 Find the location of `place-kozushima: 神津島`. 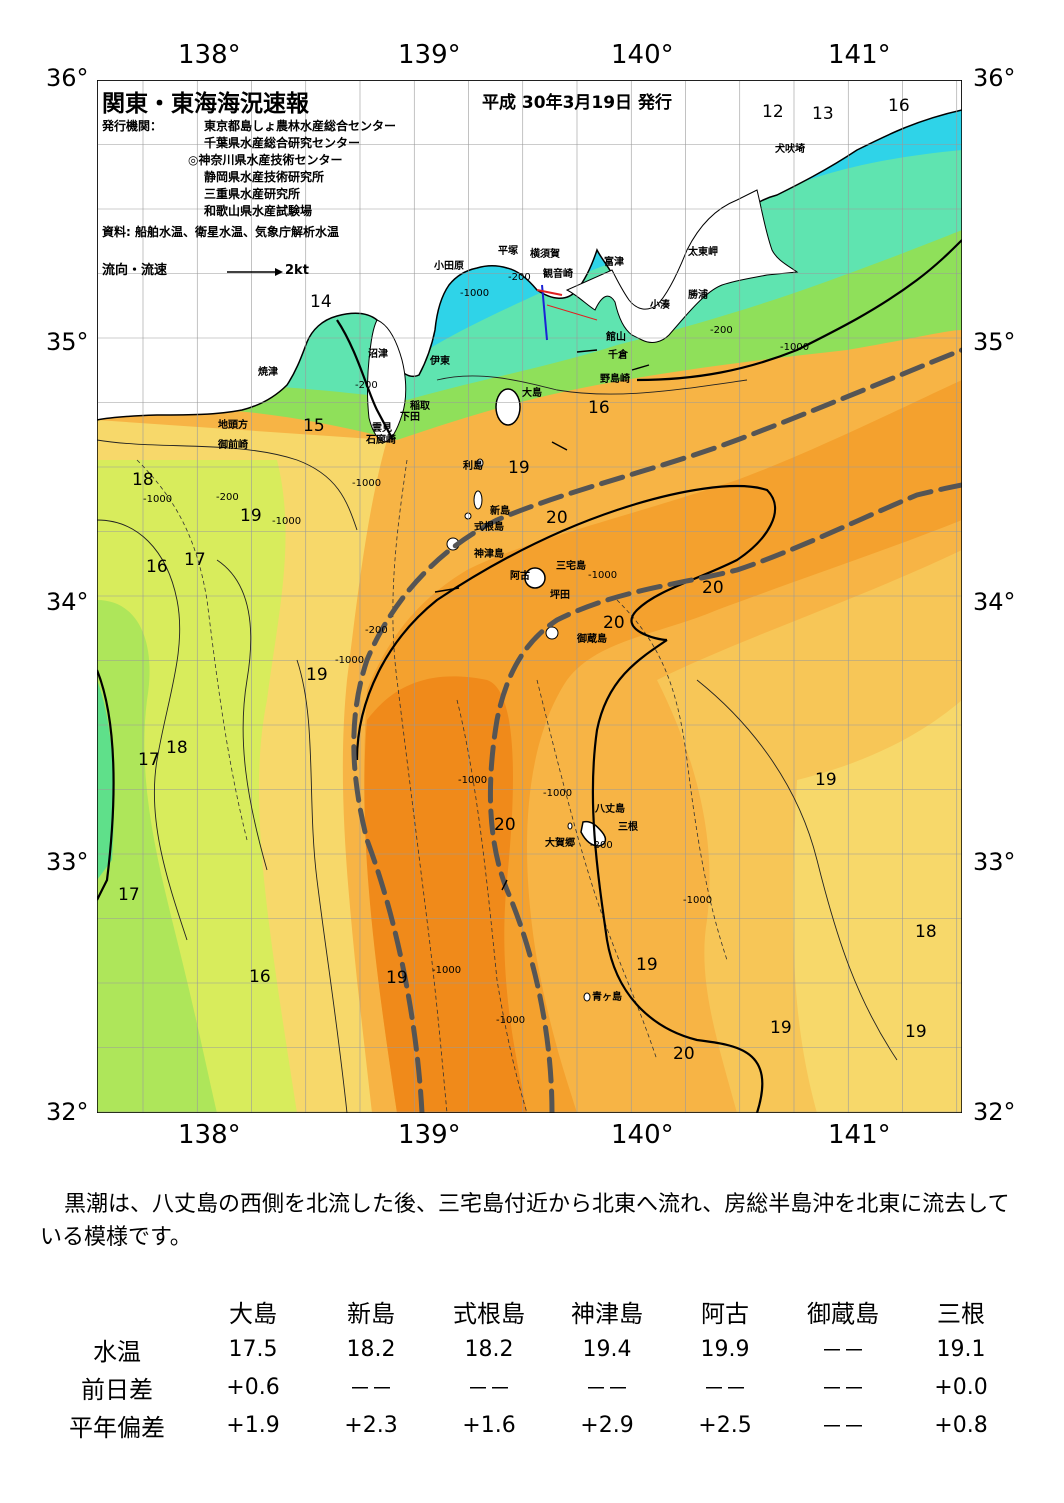

place-kozushima: 神津島 is located at coordinates (489, 554).